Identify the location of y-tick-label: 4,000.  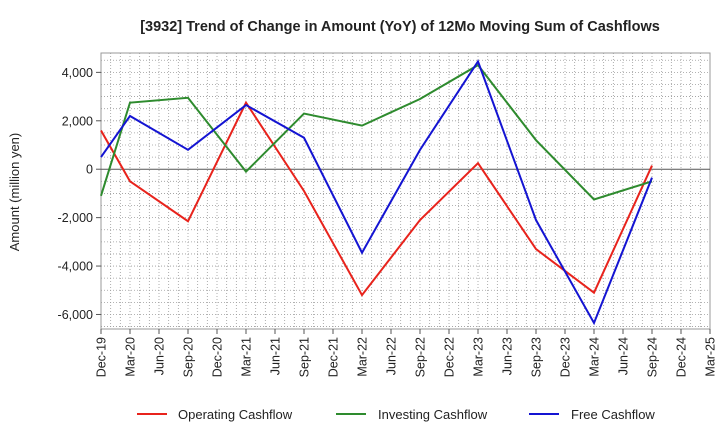
(77, 73).